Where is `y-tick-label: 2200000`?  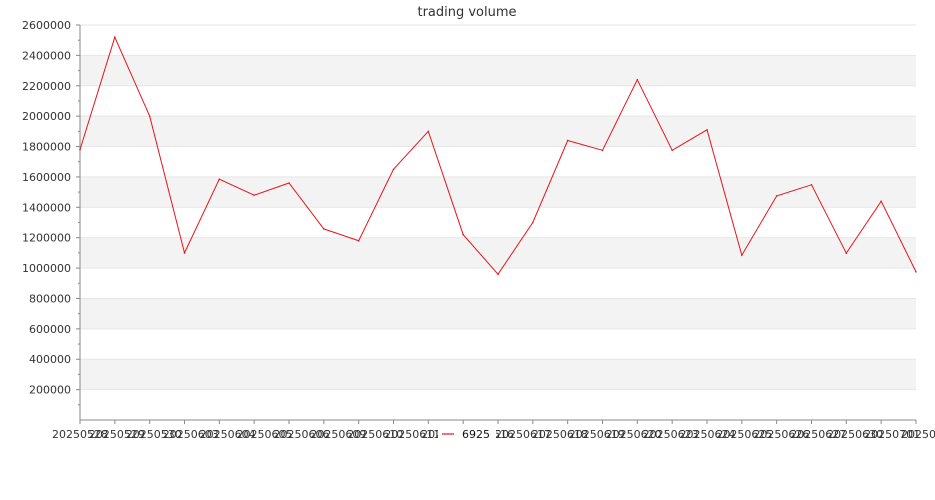 y-tick-label: 2200000 is located at coordinates (46, 86).